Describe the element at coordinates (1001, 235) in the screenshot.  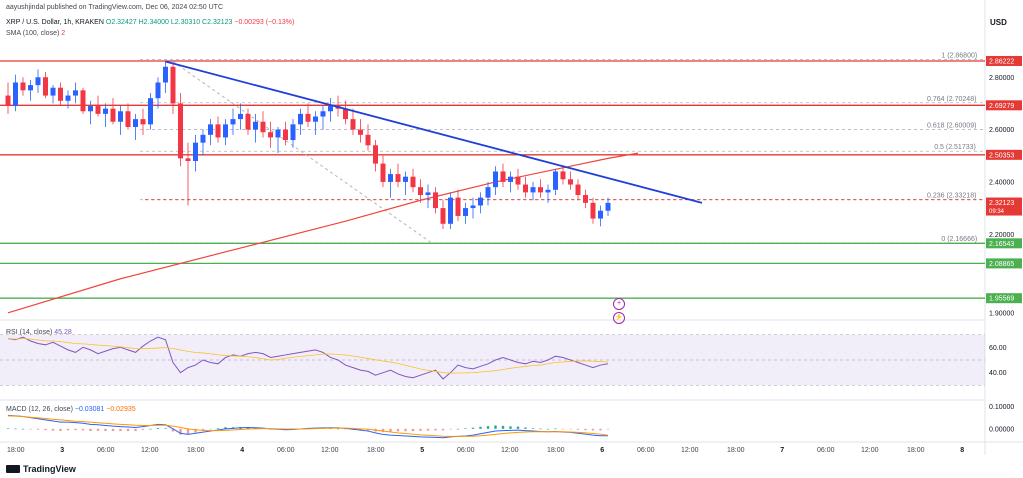
I see `y-tick-label: 2.20000` at that location.